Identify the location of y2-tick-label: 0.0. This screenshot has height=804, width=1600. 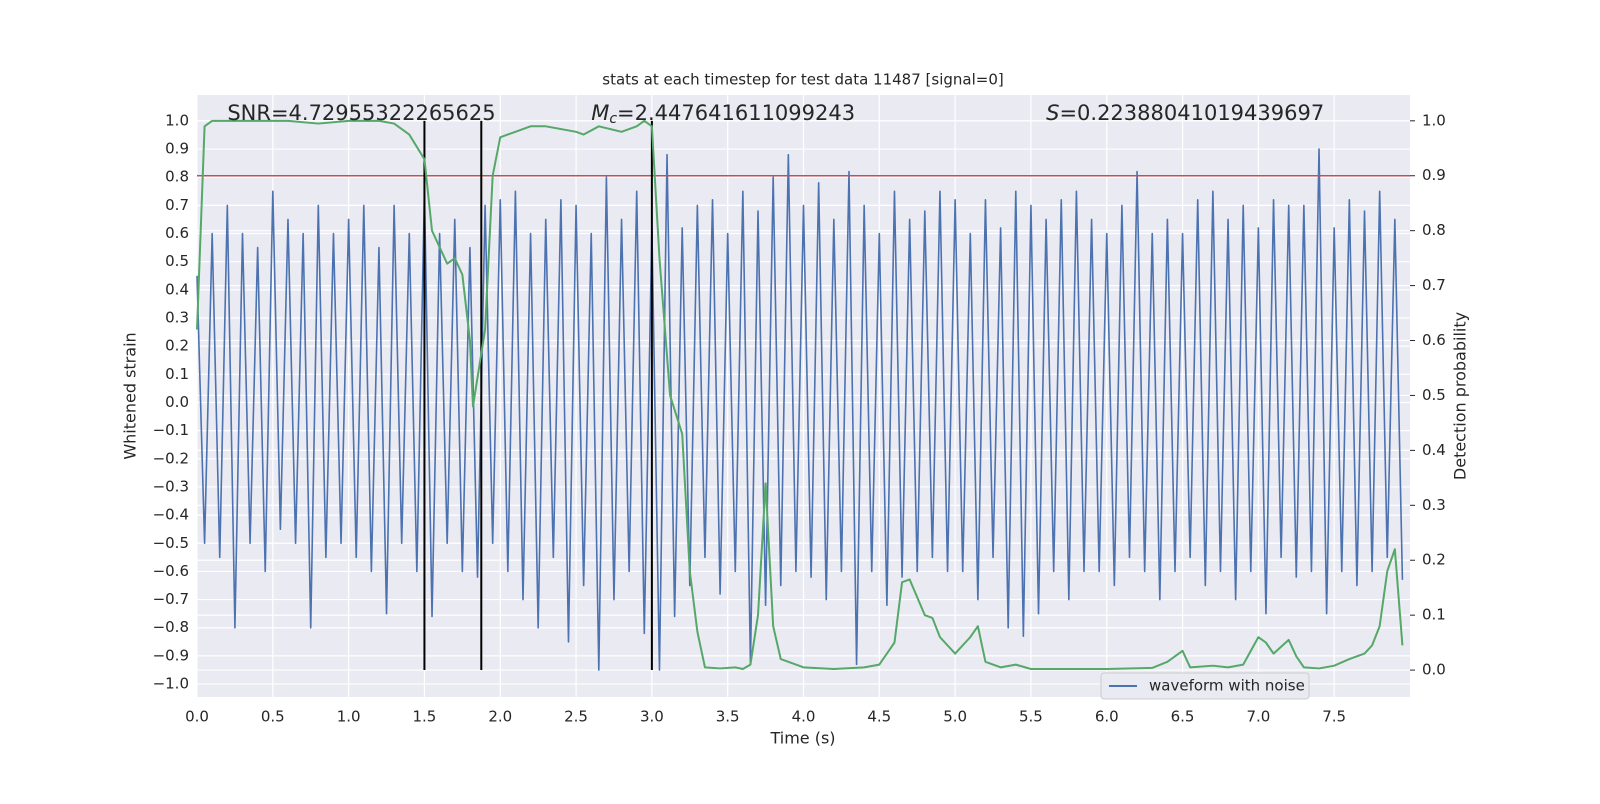
(1434, 670).